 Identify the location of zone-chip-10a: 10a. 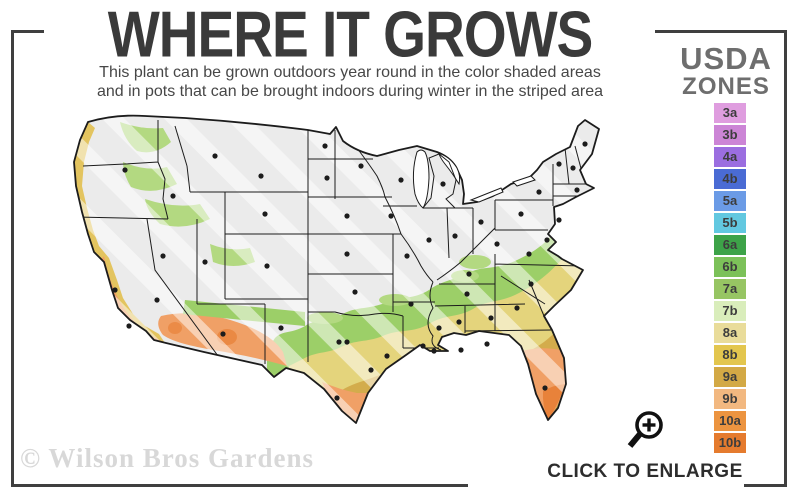
(730, 421).